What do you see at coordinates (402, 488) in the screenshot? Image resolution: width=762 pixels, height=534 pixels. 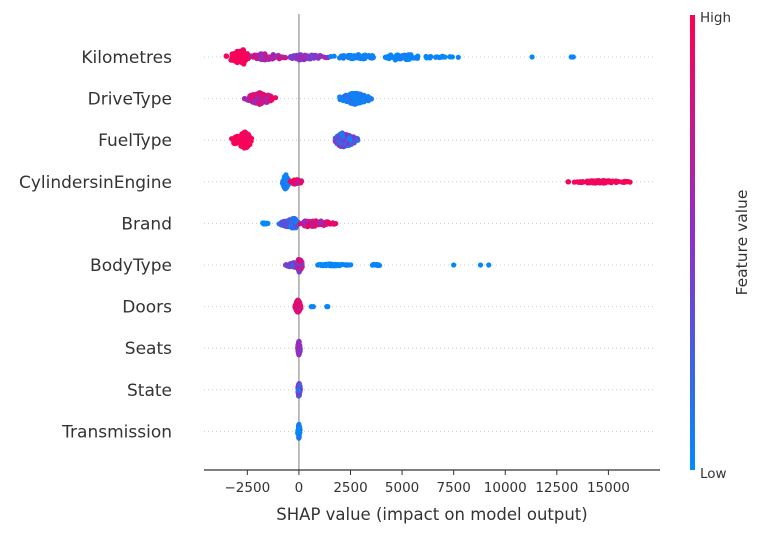 I see `x-tick-label: 5000` at bounding box center [402, 488].